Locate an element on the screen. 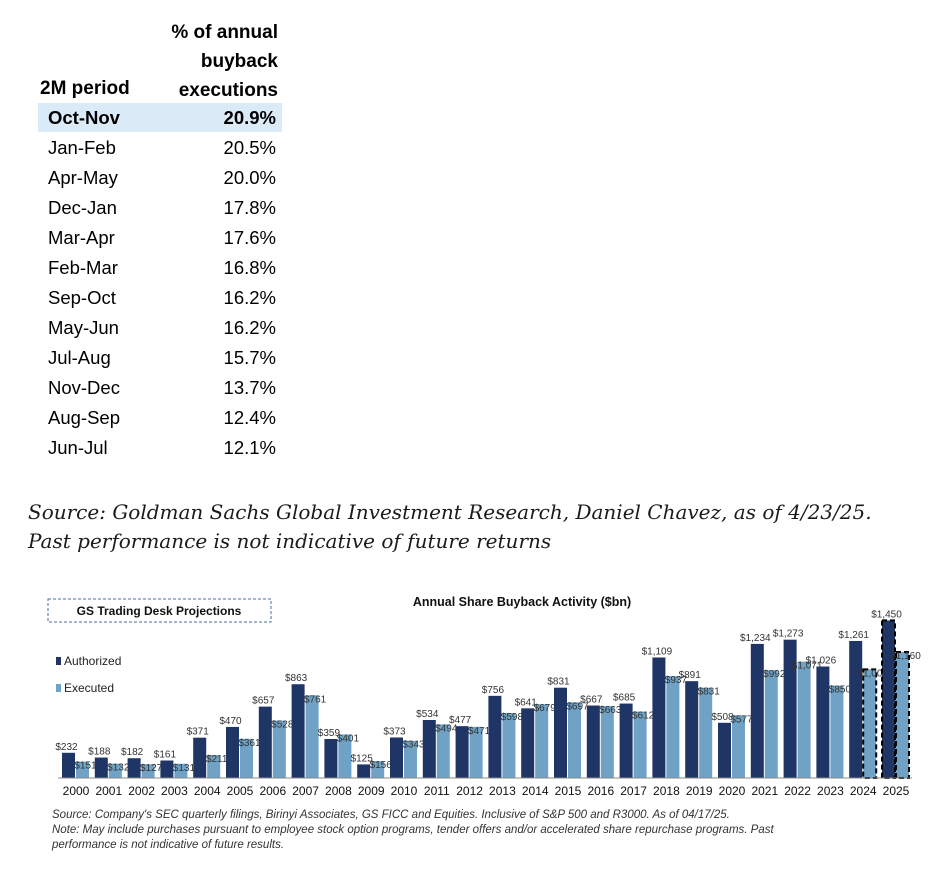  bar-authorized-2023 is located at coordinates (823, 722).